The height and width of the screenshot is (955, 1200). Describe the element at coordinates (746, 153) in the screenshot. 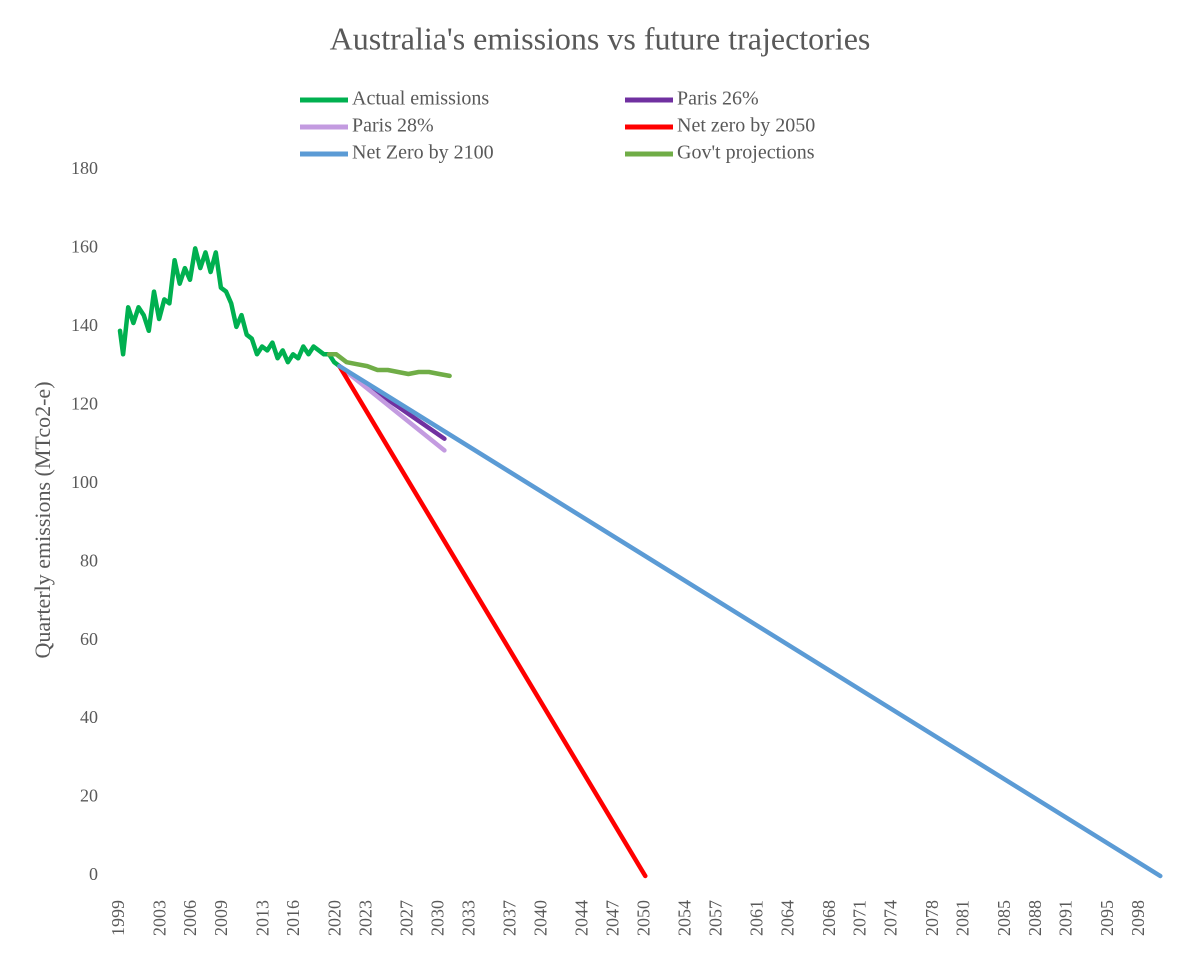

I see `legend-label: Gov't projections` at that location.